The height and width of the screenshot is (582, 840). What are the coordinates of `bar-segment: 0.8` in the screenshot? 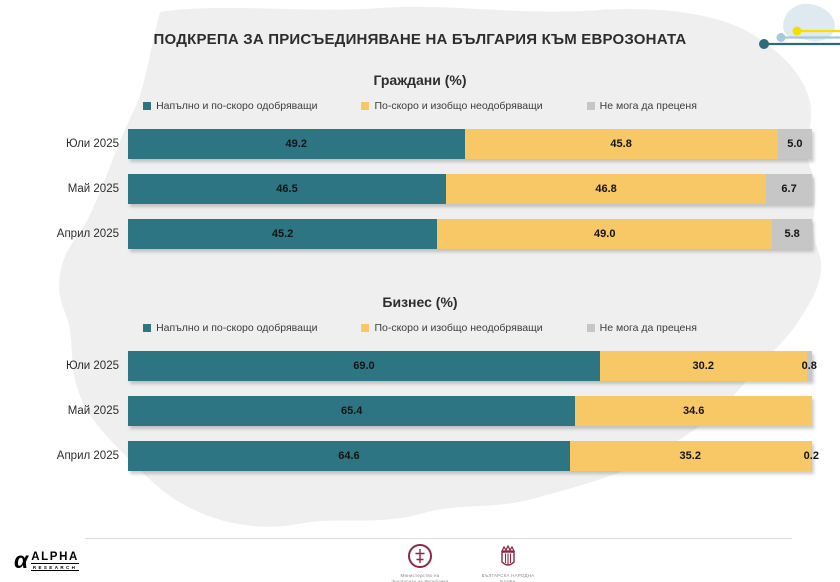 It's located at (809, 366).